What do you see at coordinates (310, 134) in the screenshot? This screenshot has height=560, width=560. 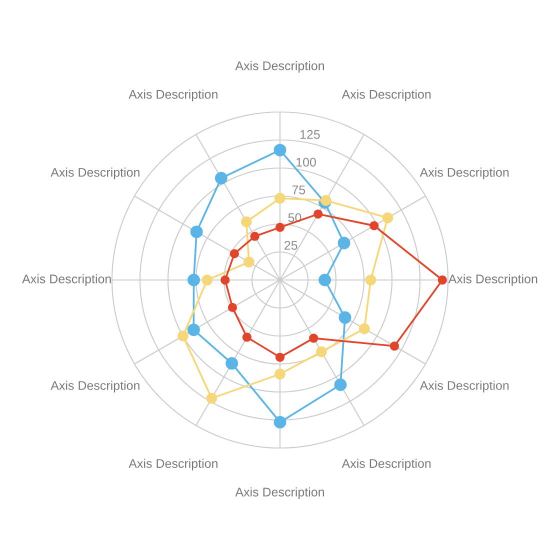 I see `y-tick-label: 125` at bounding box center [310, 134].